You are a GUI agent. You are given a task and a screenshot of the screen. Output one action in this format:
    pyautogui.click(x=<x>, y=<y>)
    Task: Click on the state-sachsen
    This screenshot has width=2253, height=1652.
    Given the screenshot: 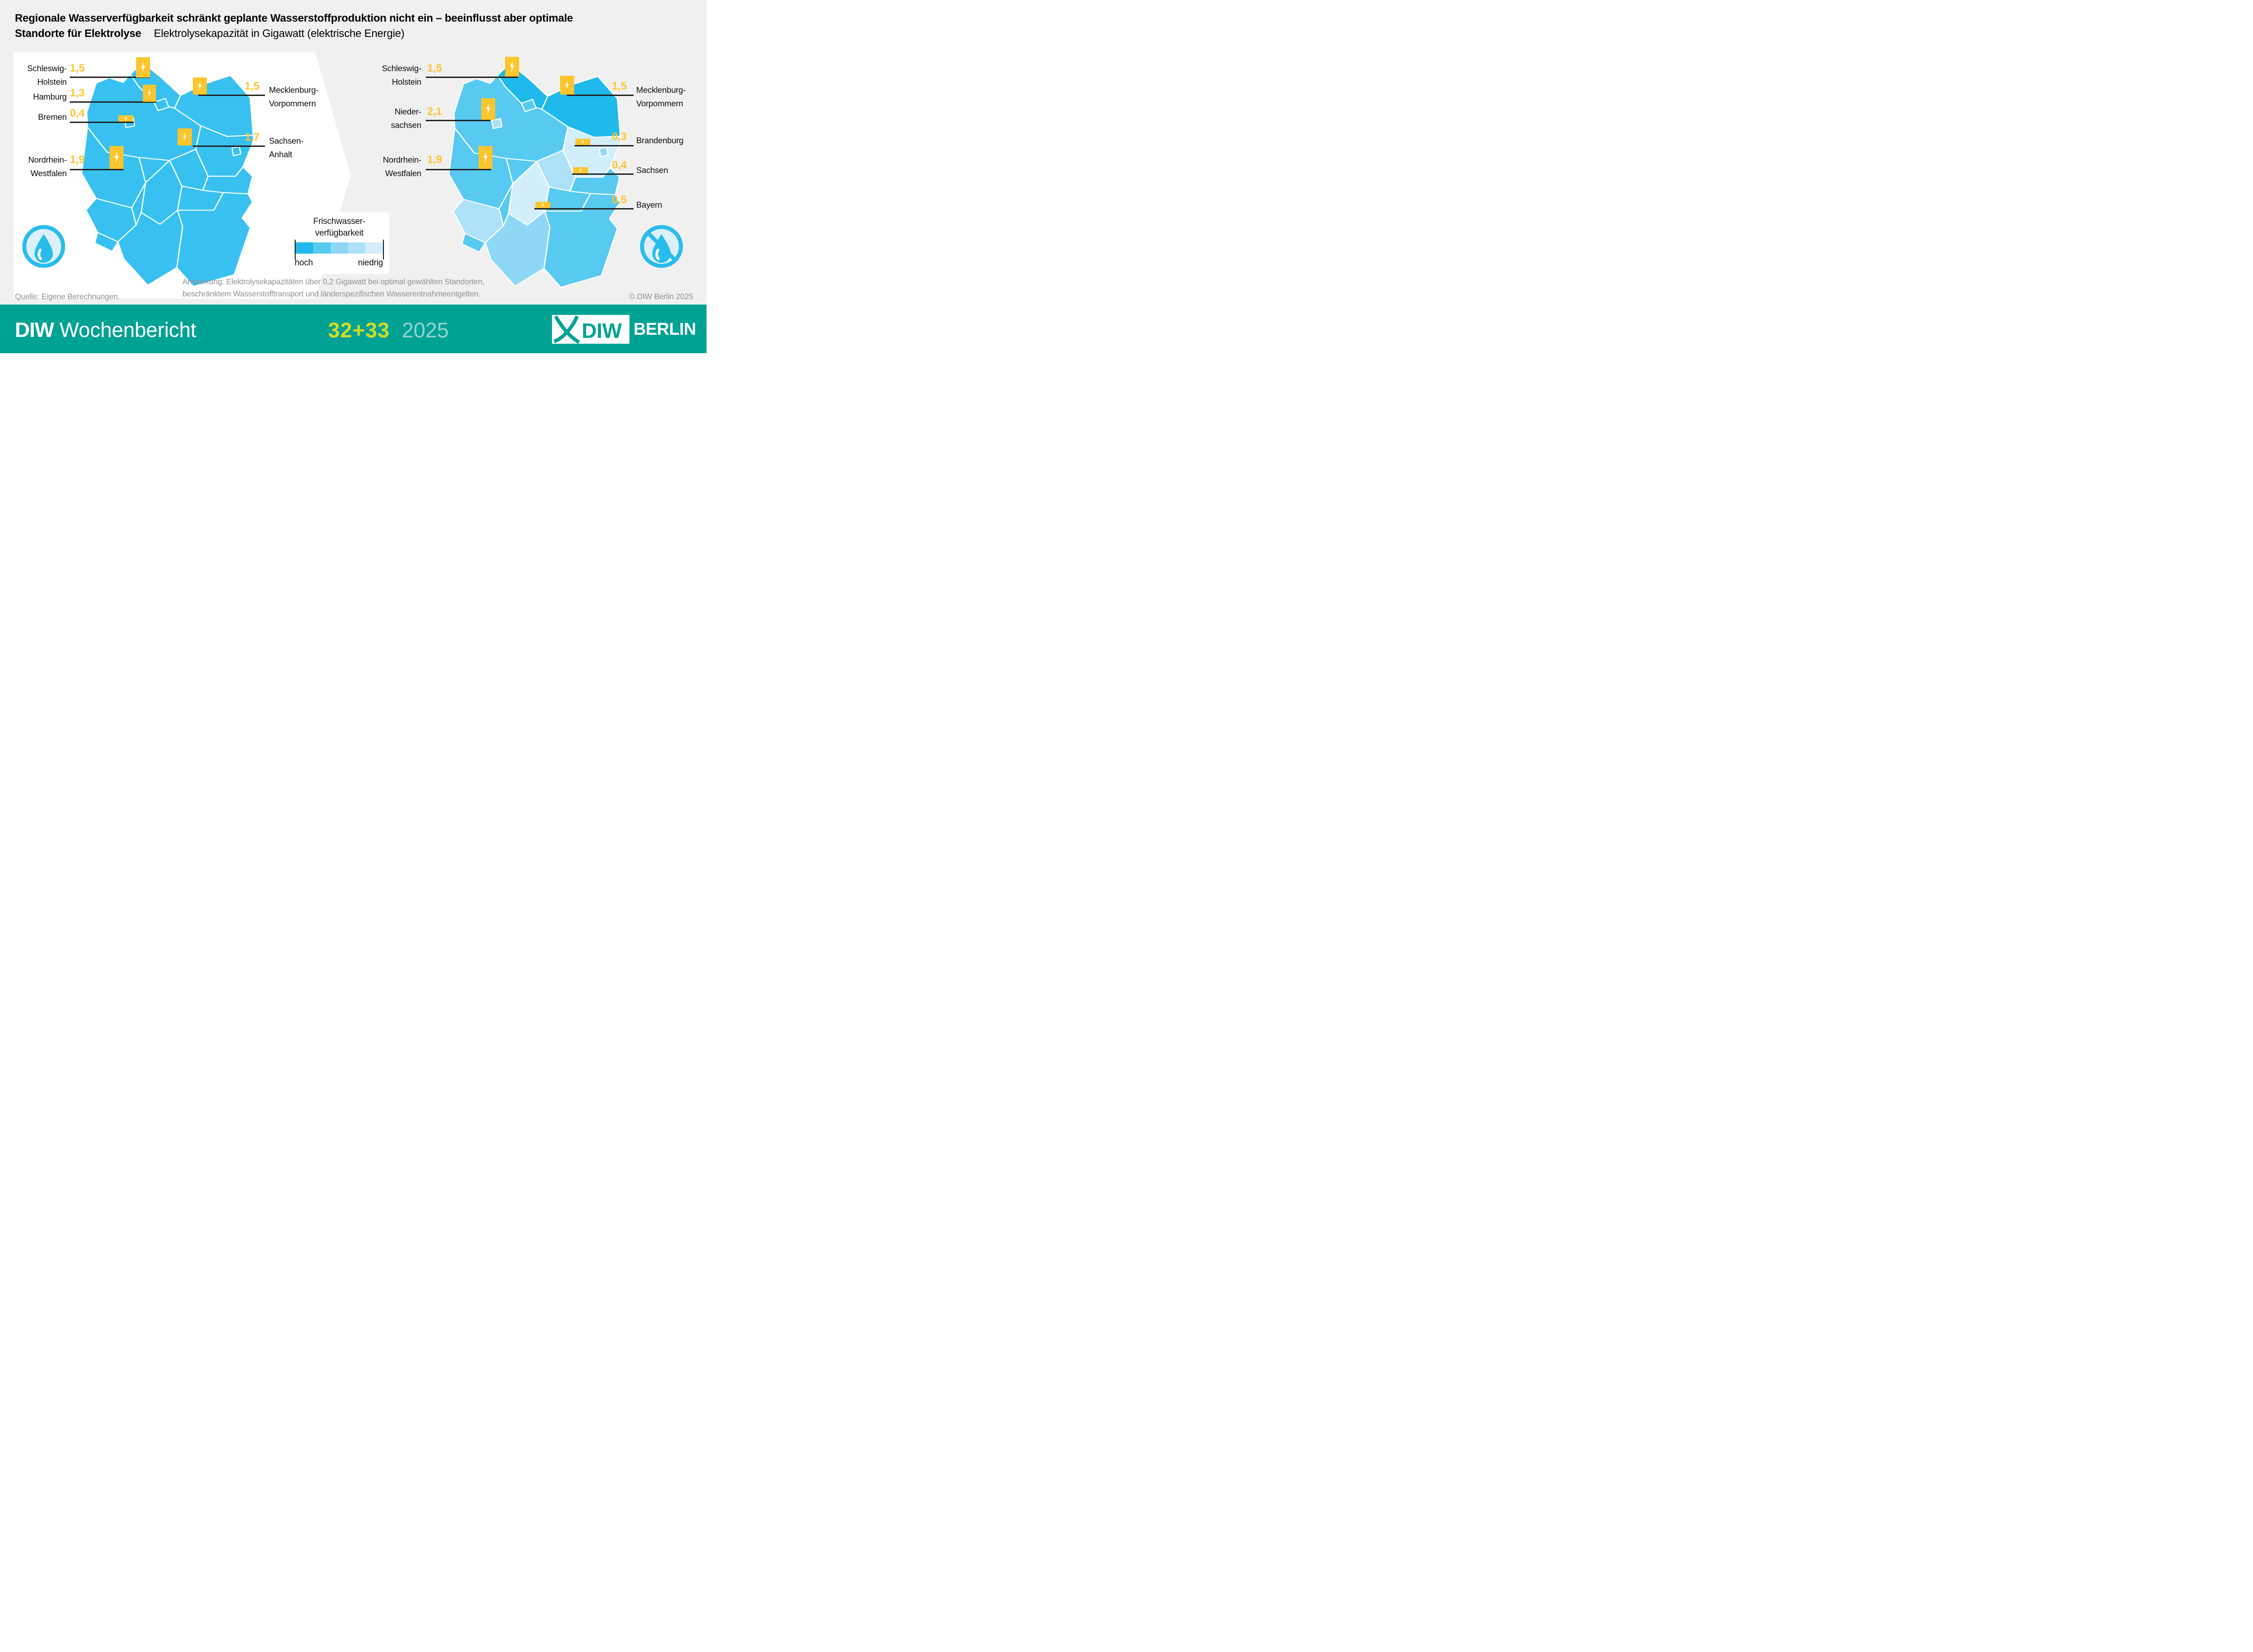 What is the action you would take?
    pyautogui.click(x=227, y=180)
    